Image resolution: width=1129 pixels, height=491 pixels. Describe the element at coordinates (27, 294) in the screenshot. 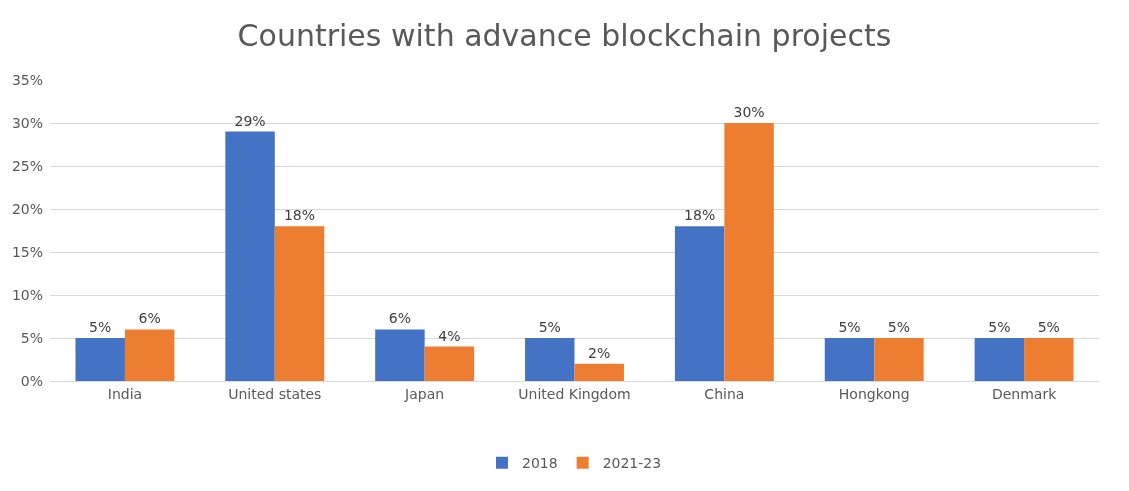

I see `y-tick-label: 10%` at that location.